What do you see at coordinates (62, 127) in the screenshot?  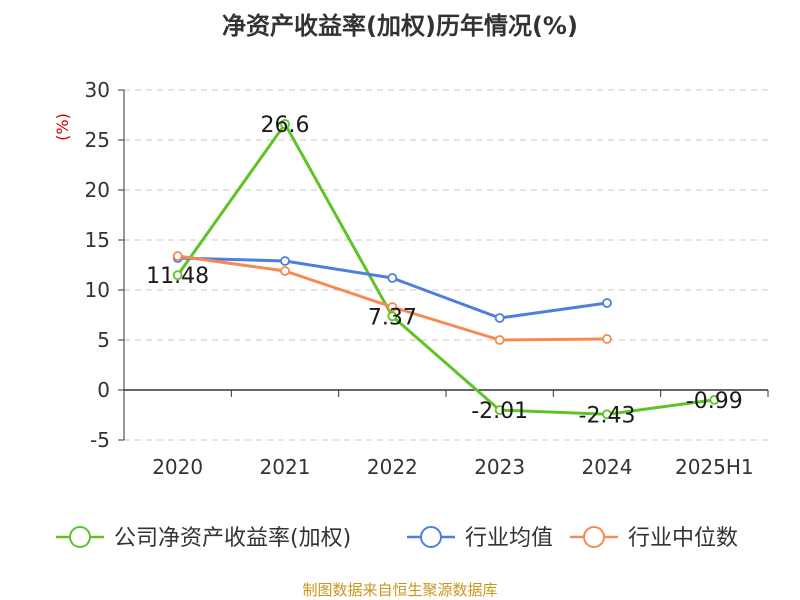 I see `y-axis-unit-label: (%)` at bounding box center [62, 127].